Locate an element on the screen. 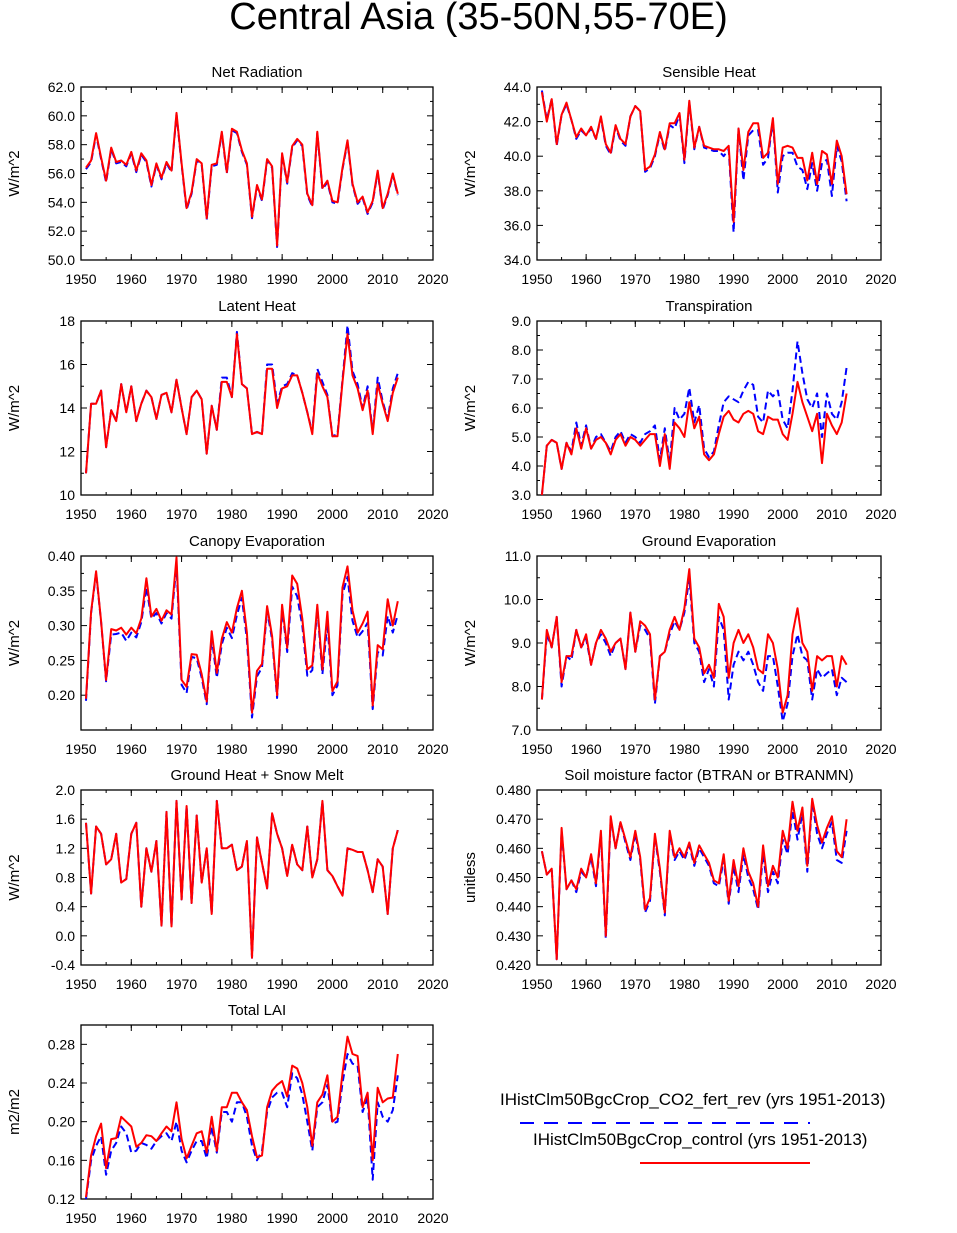 This screenshot has height=1233, width=957. y-tick-label: 0.460 is located at coordinates (513, 848).